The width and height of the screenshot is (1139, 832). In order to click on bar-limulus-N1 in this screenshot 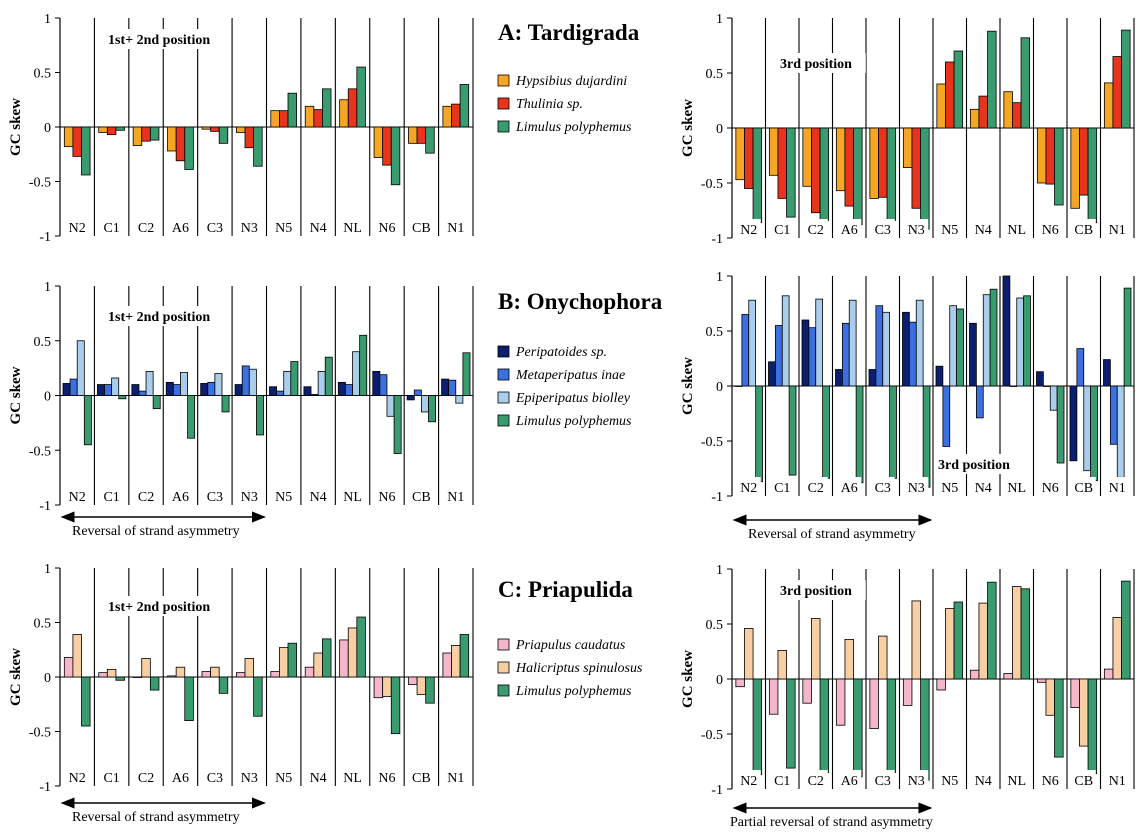, I will do `click(466, 374)`.